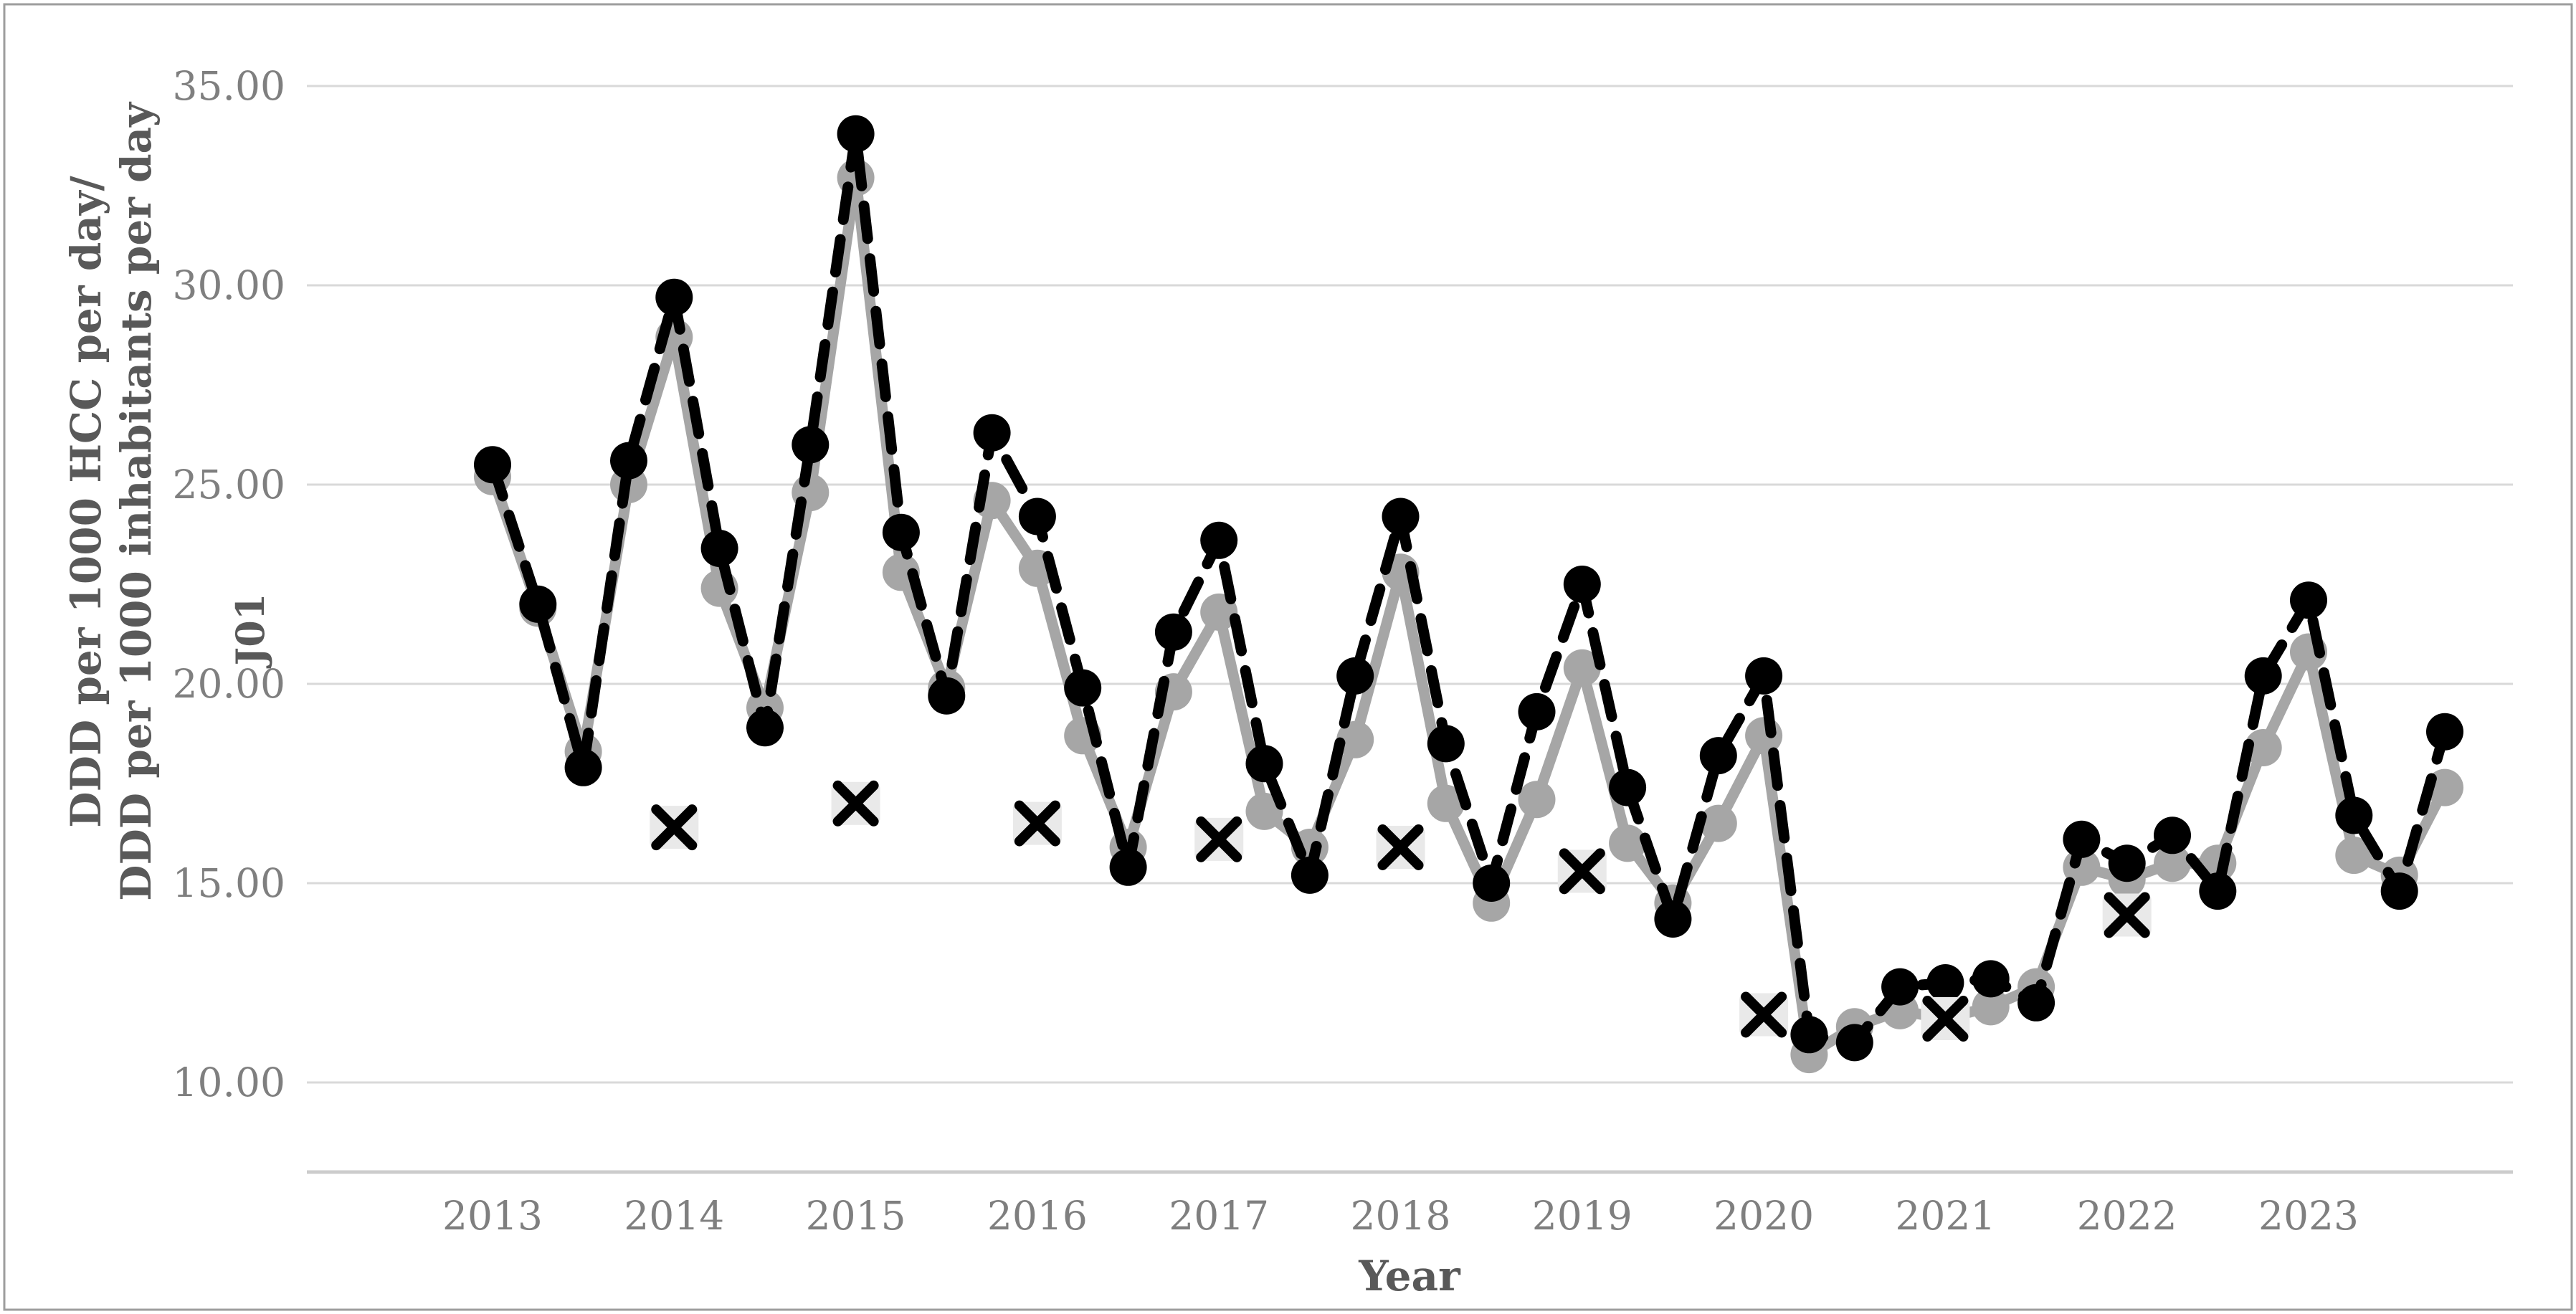 The image size is (2576, 1314). Describe the element at coordinates (229, 584) in the screenshot. I see `y-axis-tick-labels: 35.00 30.00 25.00 20.00 15.00 10.00` at that location.